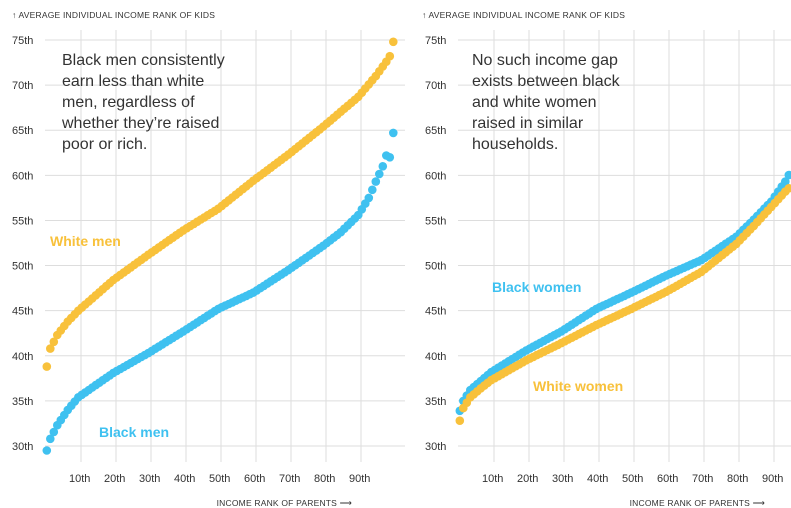 The width and height of the screenshot is (791, 508). What do you see at coordinates (134, 432) in the screenshot?
I see `series-label-black-men: Black men` at bounding box center [134, 432].